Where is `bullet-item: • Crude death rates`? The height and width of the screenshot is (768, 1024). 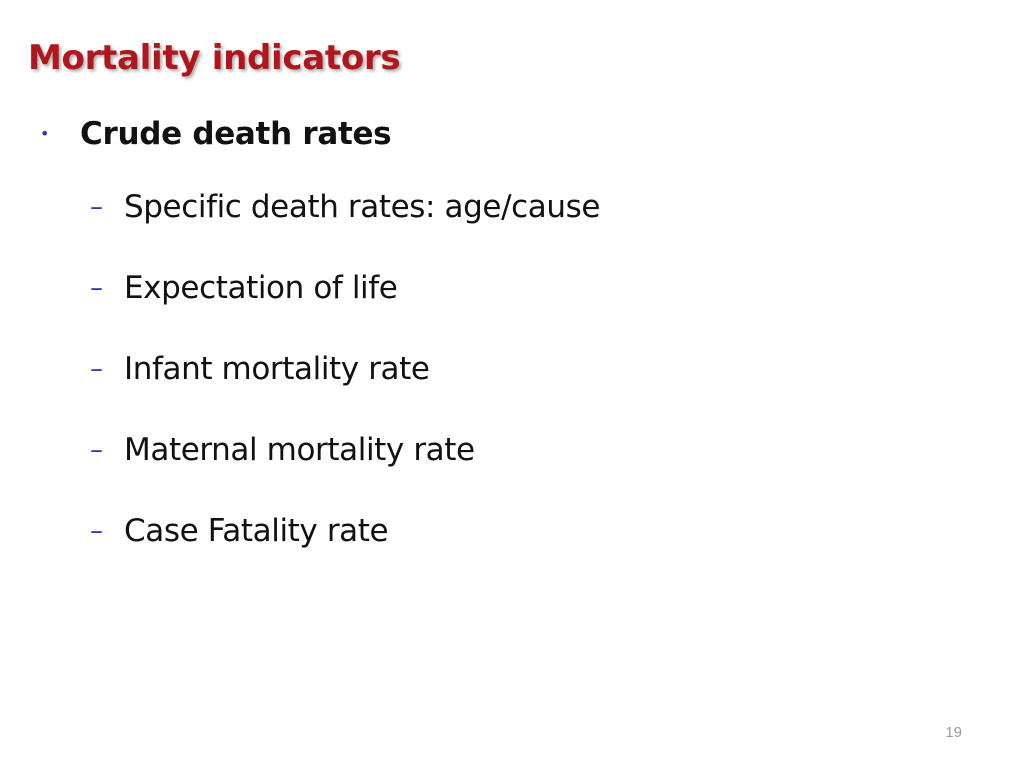 bullet-item: • Crude death rates is located at coordinates (216, 134).